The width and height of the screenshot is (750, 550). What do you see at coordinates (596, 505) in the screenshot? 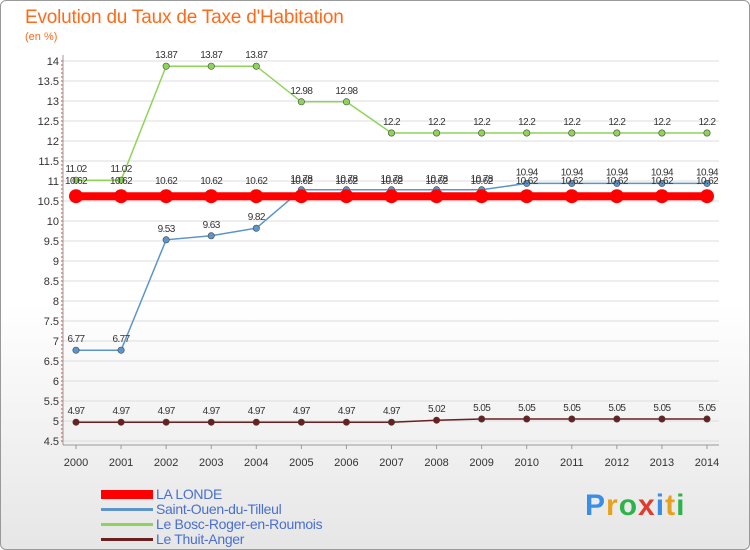
I see `logo-letter: P` at bounding box center [596, 505].